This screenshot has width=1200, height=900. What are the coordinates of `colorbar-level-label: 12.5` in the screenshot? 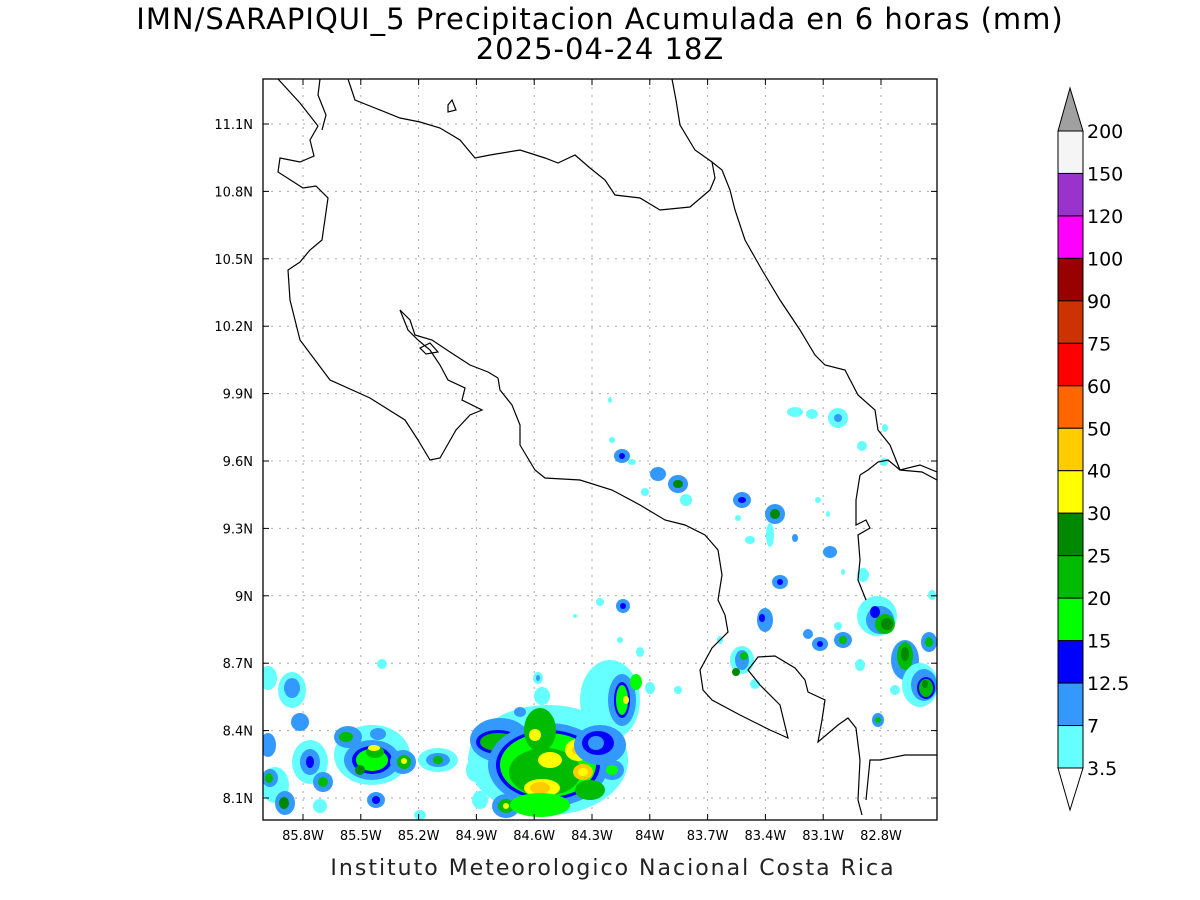 It's located at (1108, 684).